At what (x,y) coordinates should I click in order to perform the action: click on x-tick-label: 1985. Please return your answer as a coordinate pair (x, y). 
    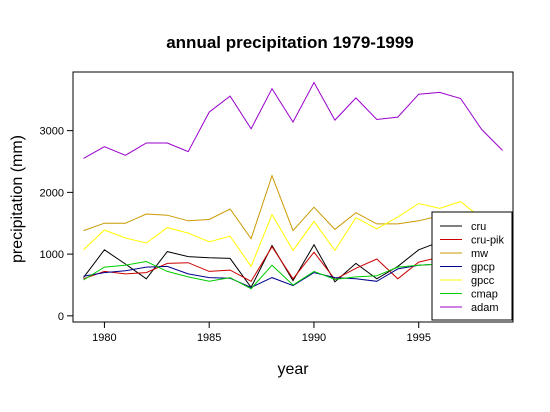
    Looking at the image, I should click on (209, 338).